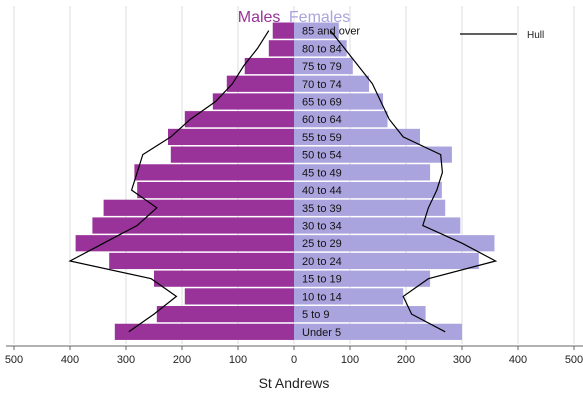 Image resolution: width=583 pixels, height=396 pixels. What do you see at coordinates (322, 138) in the screenshot?
I see `age-label: 55 to 59` at bounding box center [322, 138].